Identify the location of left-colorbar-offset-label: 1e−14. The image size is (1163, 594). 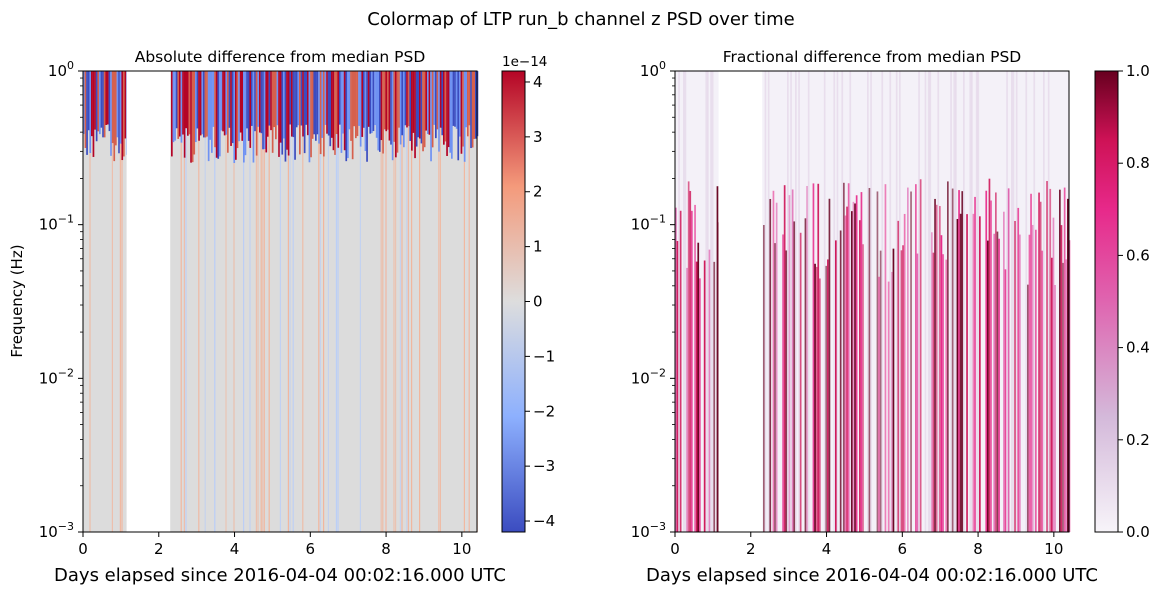
(524, 62).